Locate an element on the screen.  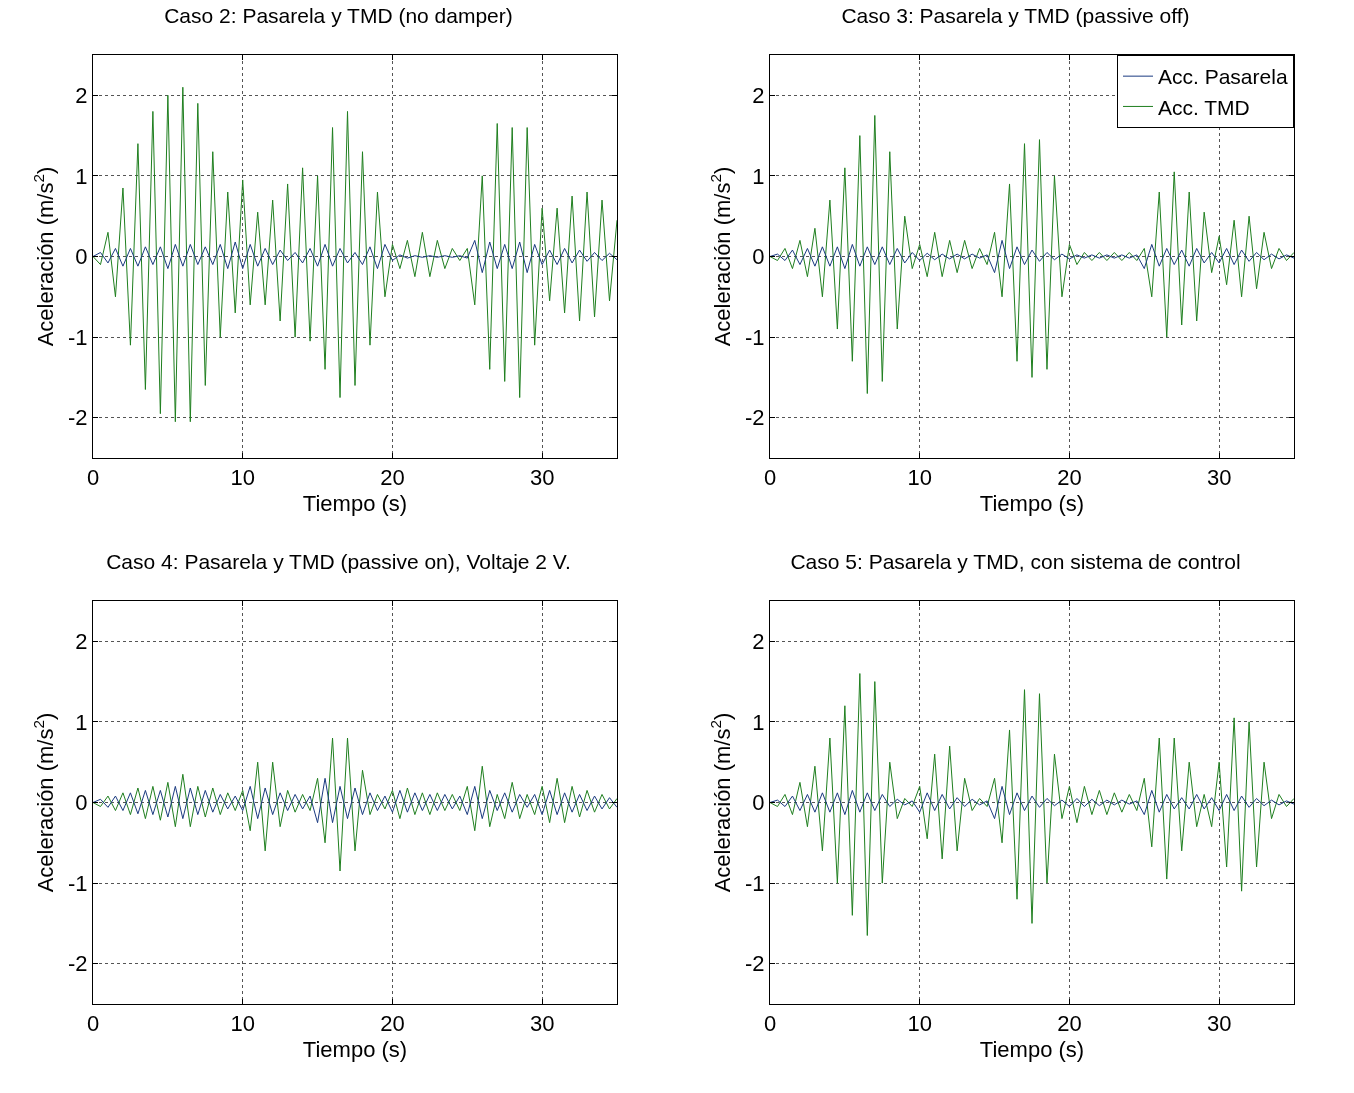
chart-title: Caso 3: Pasarela y TMD (passive off) is located at coordinates (1015, 15).